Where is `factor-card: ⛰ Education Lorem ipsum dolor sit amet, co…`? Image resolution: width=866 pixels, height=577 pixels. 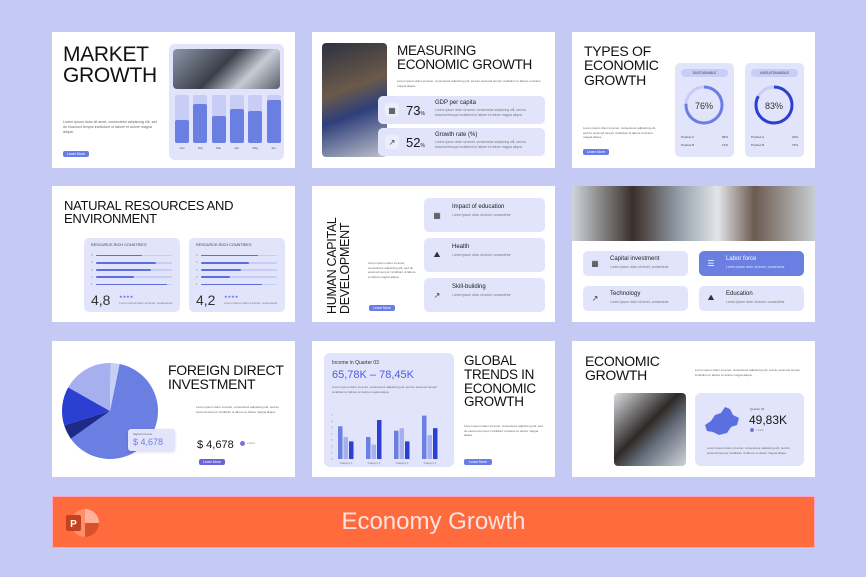 factor-card: ⛰ Education Lorem ipsum dolor sit amet, co… is located at coordinates (751, 298).